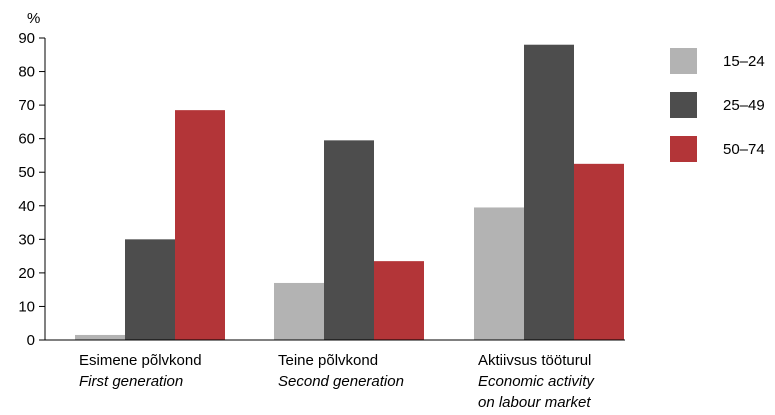 The height and width of the screenshot is (415, 775). Describe the element at coordinates (33, 18) in the screenshot. I see `y-axis-label: %` at that location.